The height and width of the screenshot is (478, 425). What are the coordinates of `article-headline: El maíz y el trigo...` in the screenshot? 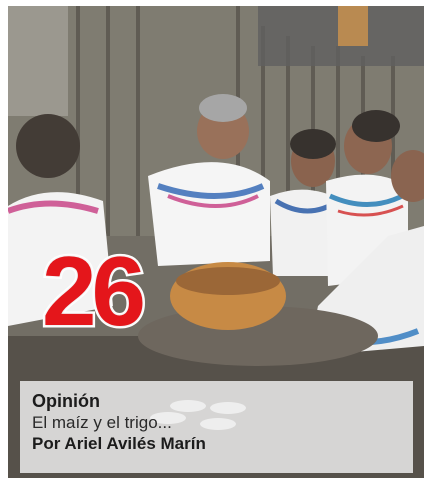 It's located at (102, 422).